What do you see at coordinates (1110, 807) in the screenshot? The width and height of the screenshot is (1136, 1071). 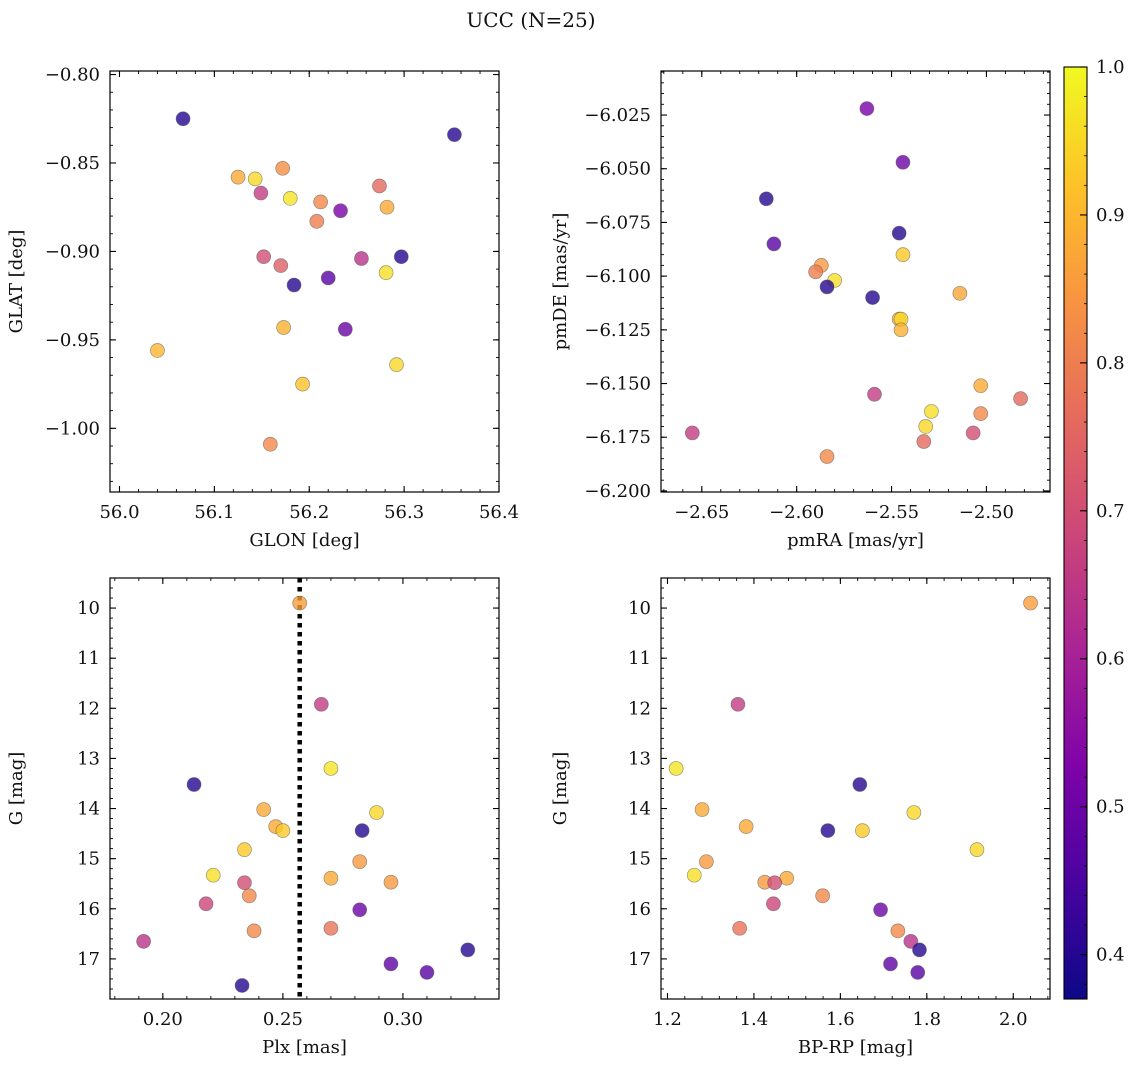 I see `colorbar-tick-label: 0.5` at bounding box center [1110, 807].